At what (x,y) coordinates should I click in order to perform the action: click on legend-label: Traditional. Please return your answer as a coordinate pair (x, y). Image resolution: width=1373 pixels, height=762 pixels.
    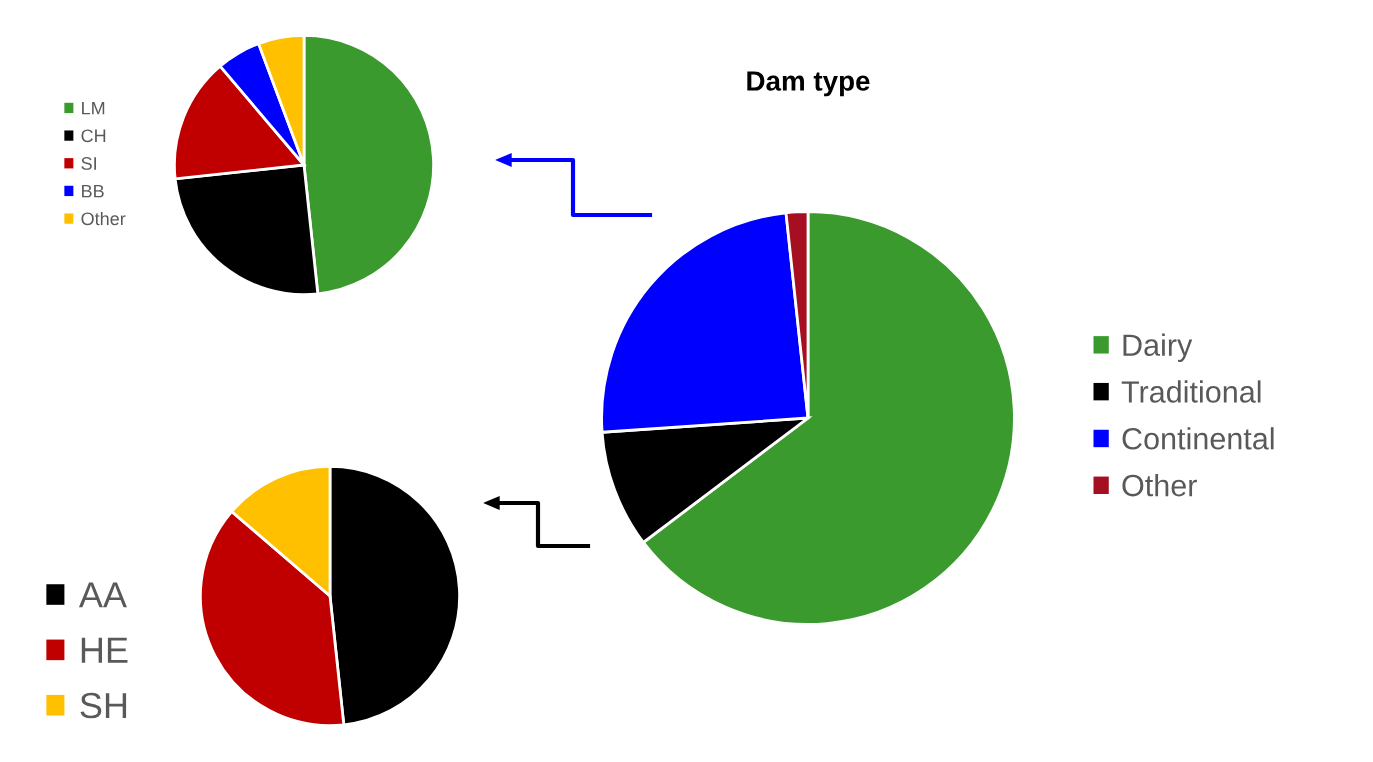
    Looking at the image, I should click on (1191, 391).